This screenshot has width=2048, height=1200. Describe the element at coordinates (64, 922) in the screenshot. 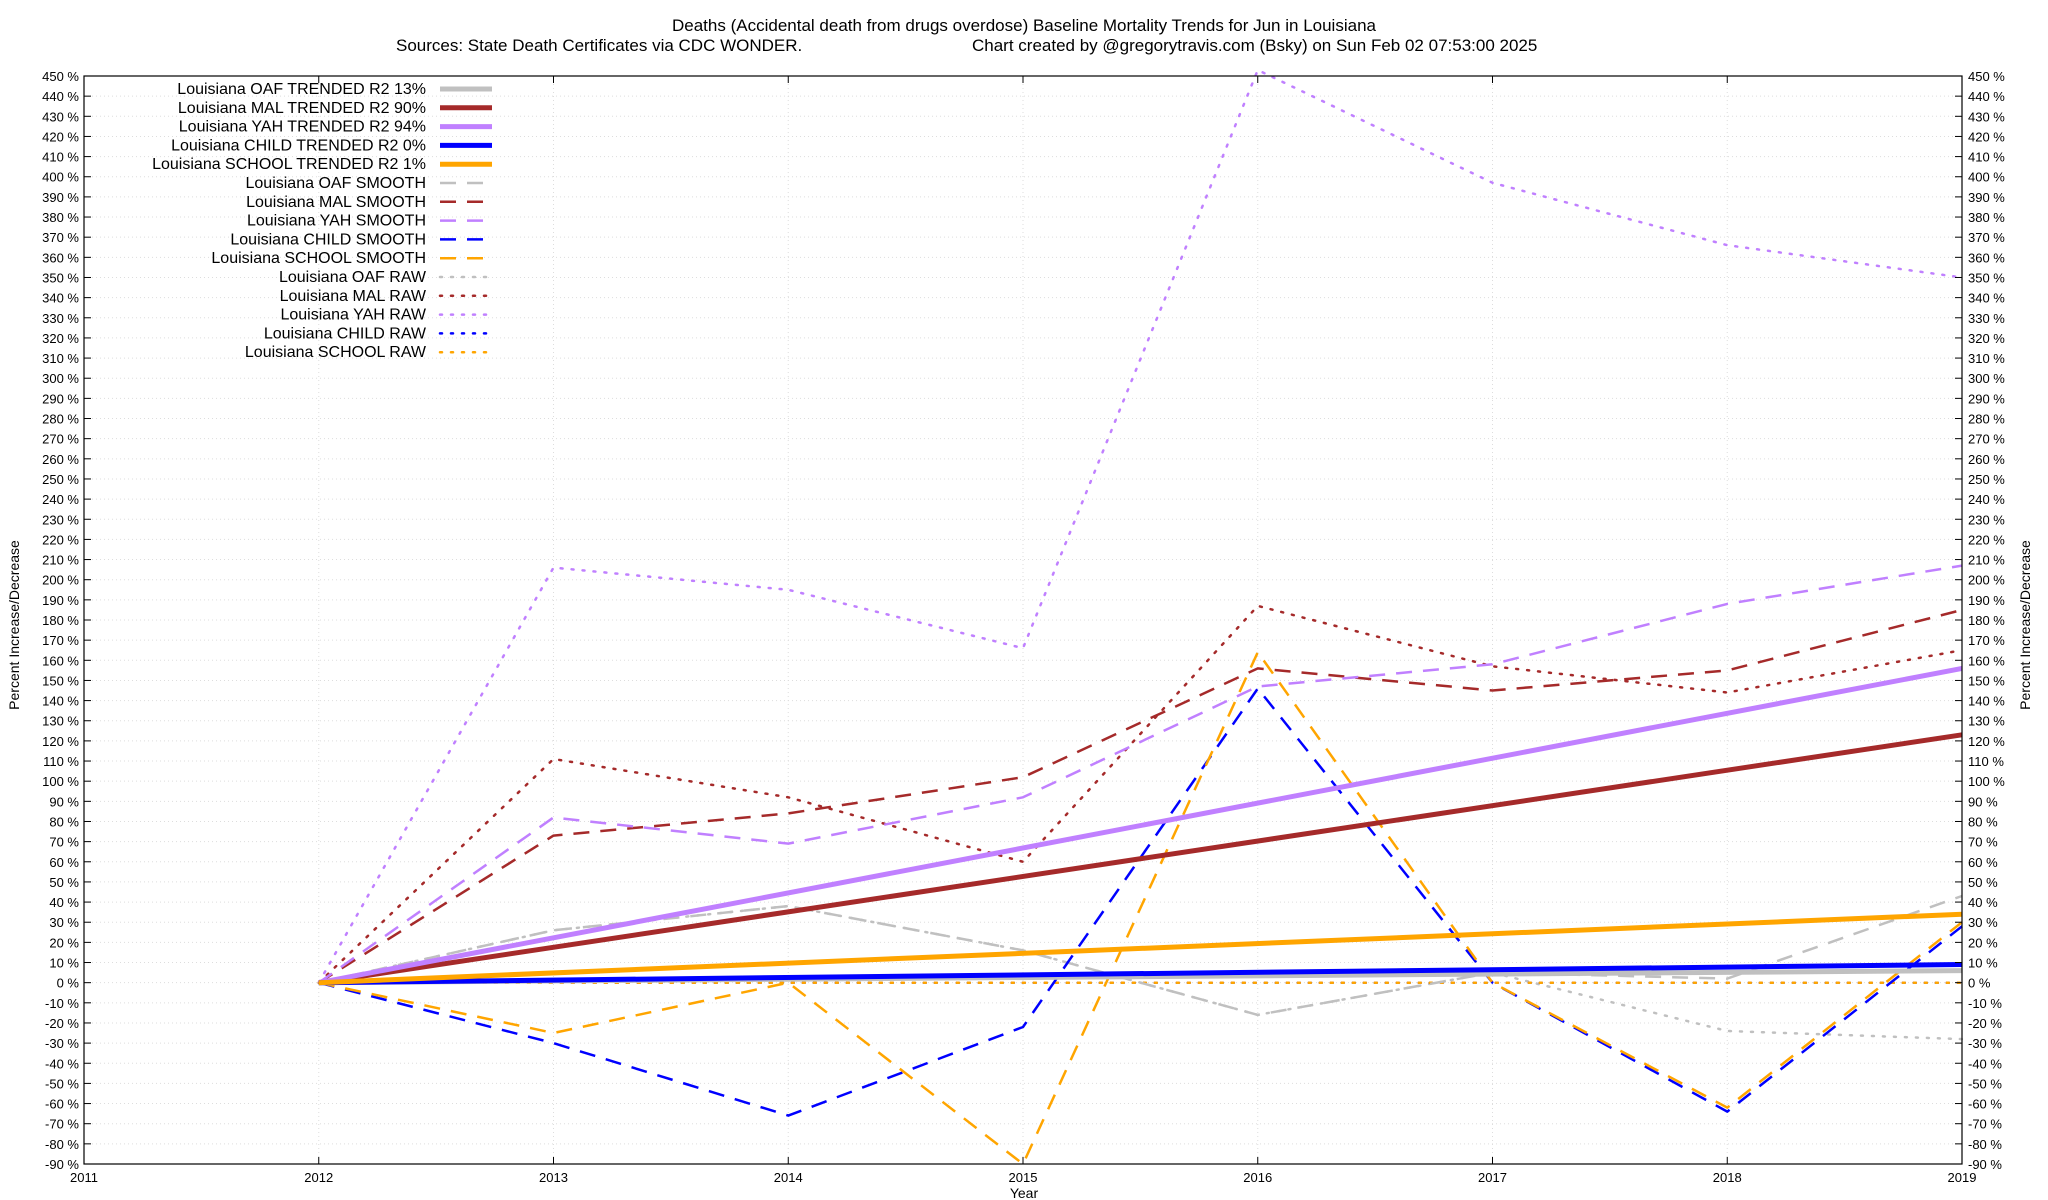

I see `y-tick-label-left: 30 %` at that location.